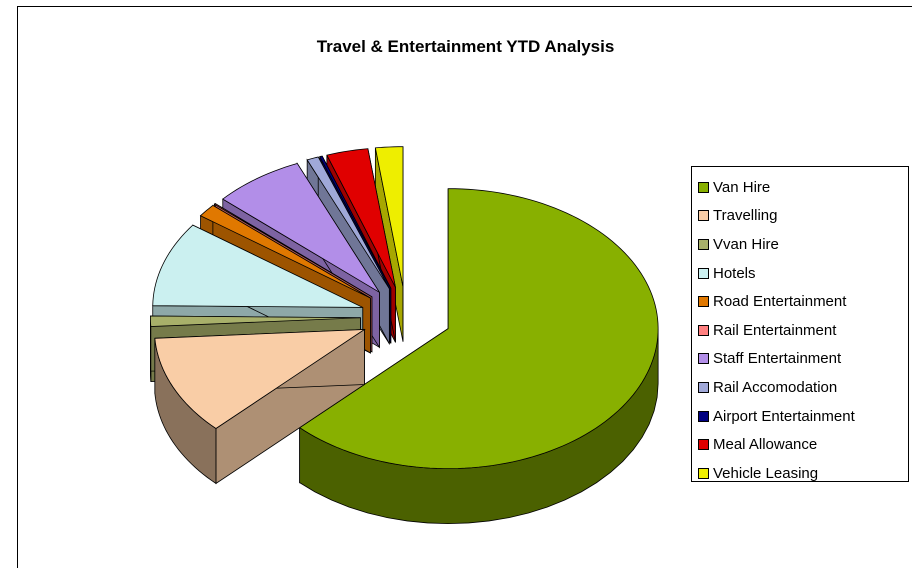  I want to click on legend-item: Staff Entertainment, so click(803, 359).